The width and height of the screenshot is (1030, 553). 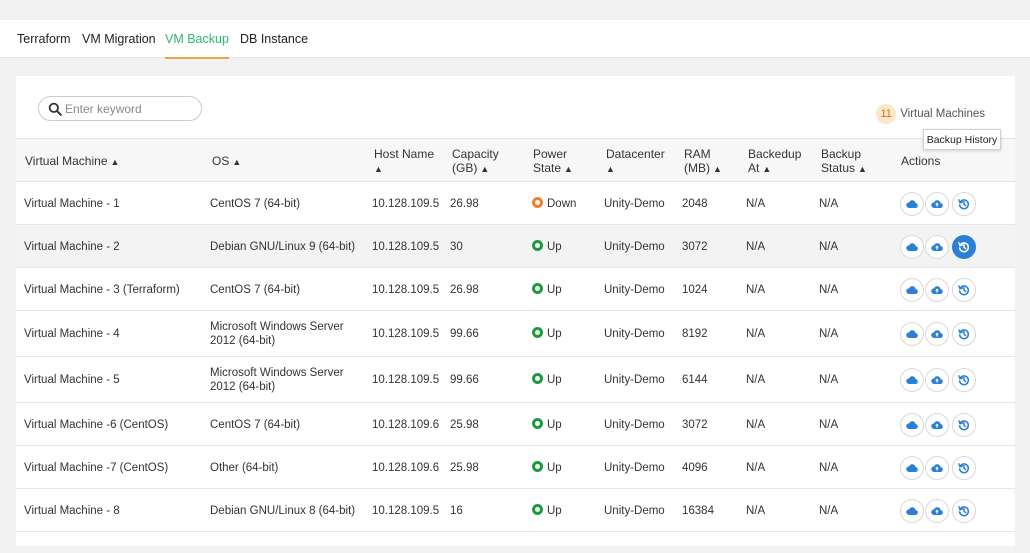 What do you see at coordinates (942, 114) in the screenshot?
I see `vm-count-label: Virtual Machines` at bounding box center [942, 114].